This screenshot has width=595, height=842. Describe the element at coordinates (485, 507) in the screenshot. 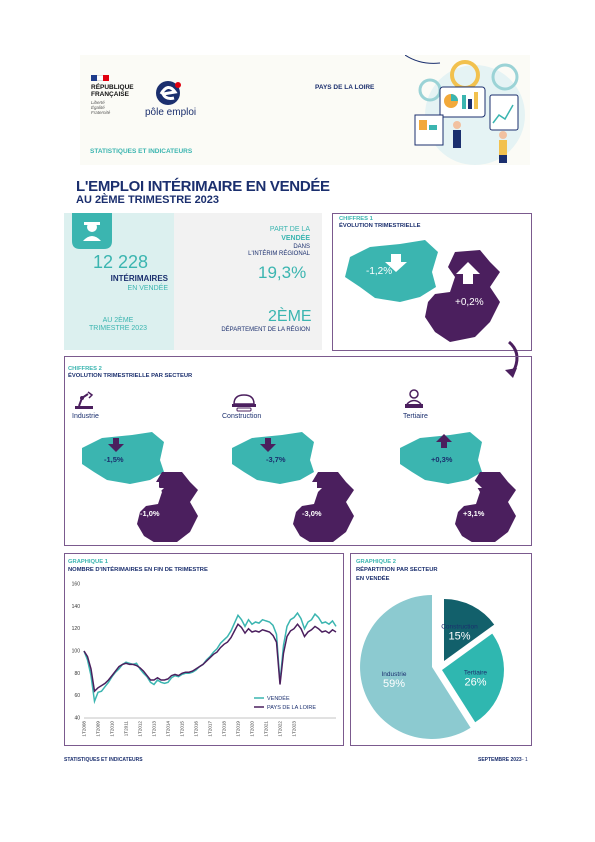

I see `tertiary-region-map` at that location.